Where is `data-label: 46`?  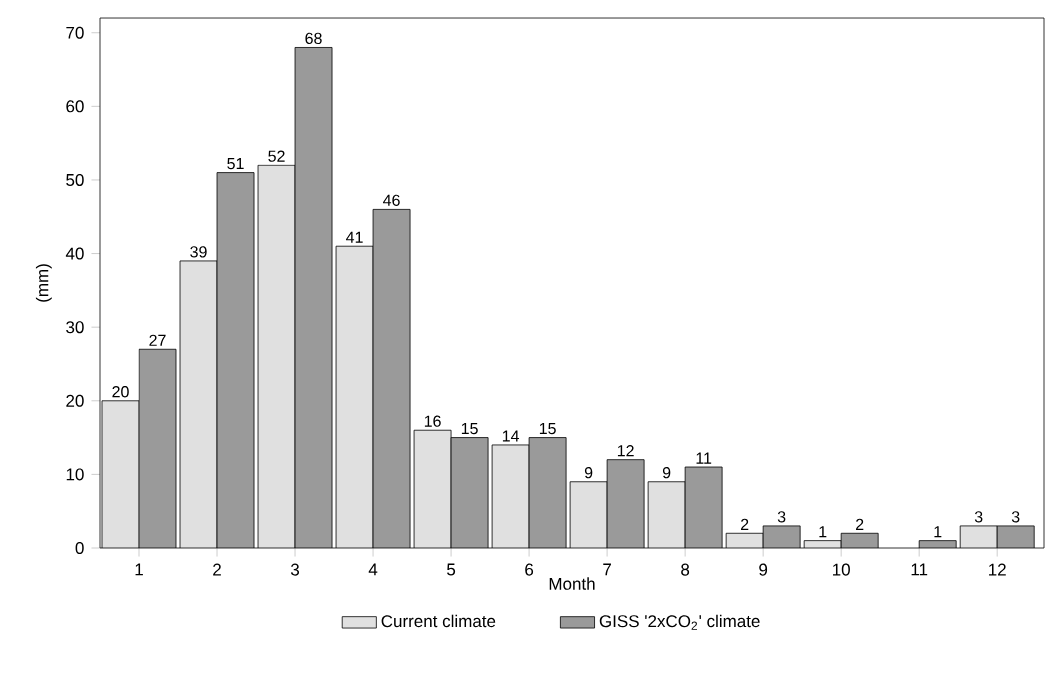 data-label: 46 is located at coordinates (391, 200).